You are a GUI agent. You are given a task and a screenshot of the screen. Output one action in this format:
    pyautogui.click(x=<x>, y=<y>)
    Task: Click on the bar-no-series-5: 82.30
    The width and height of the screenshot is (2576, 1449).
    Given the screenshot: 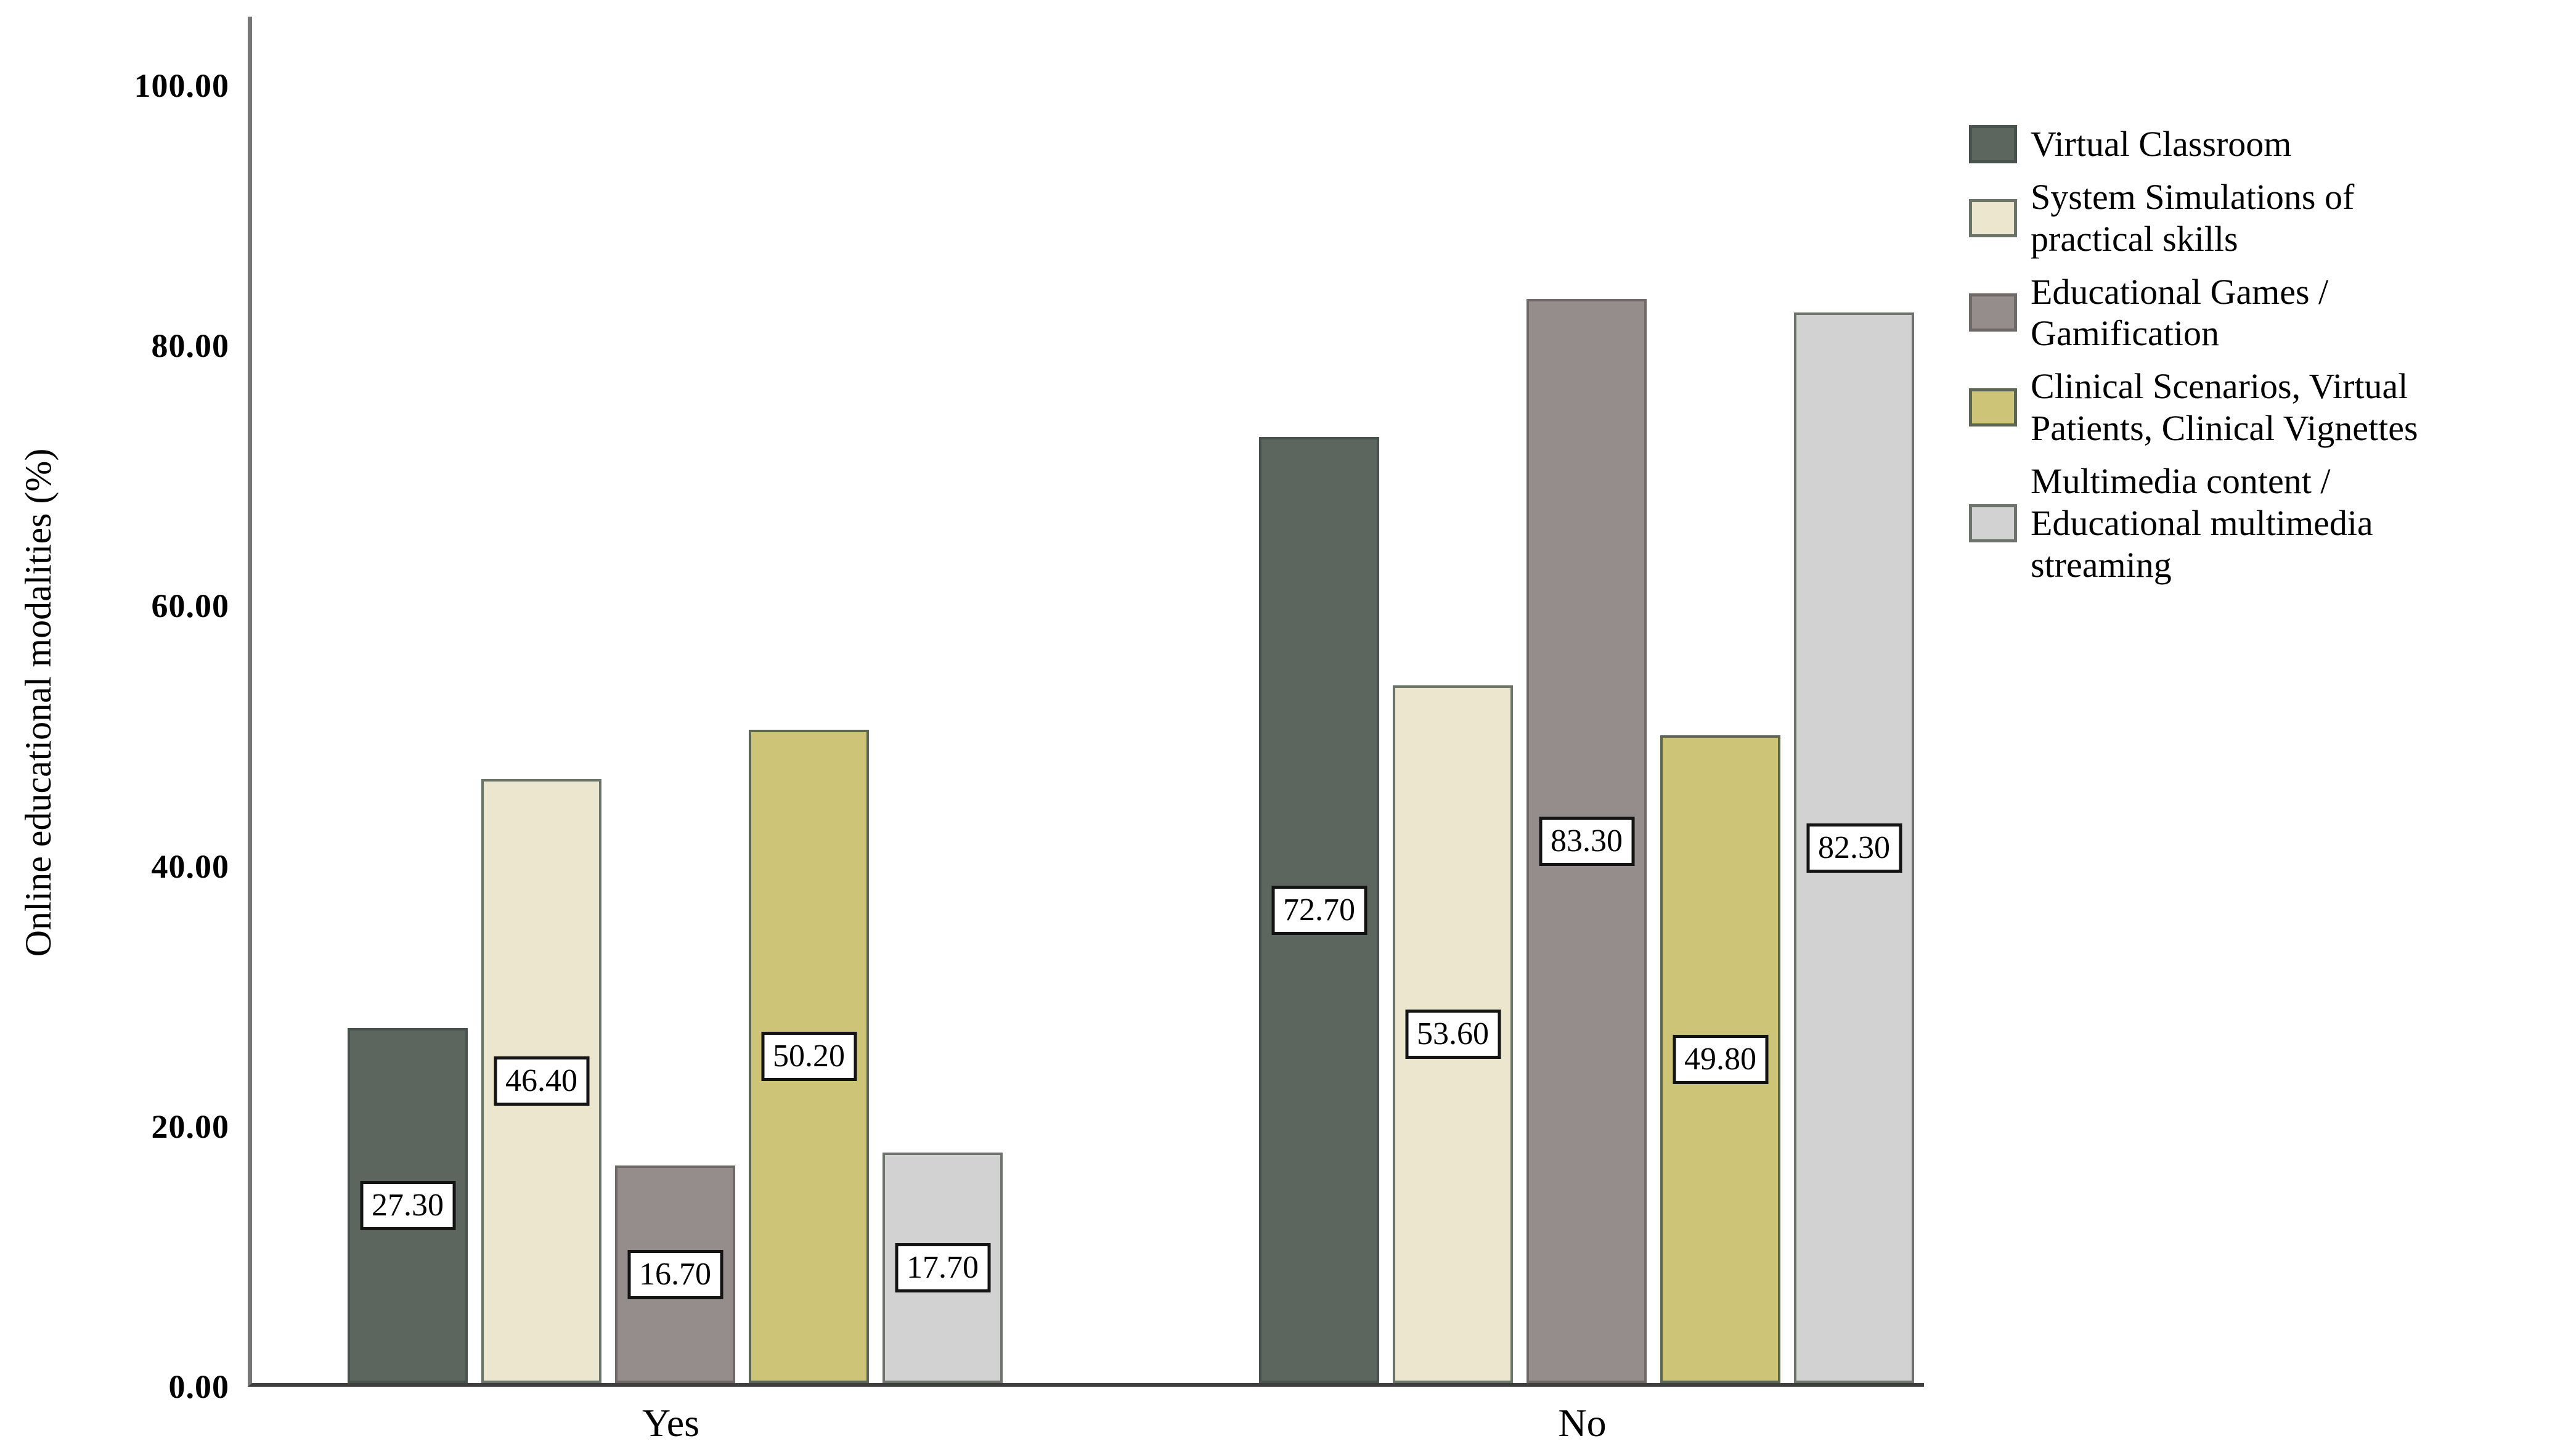 What is the action you would take?
    pyautogui.click(x=1854, y=847)
    